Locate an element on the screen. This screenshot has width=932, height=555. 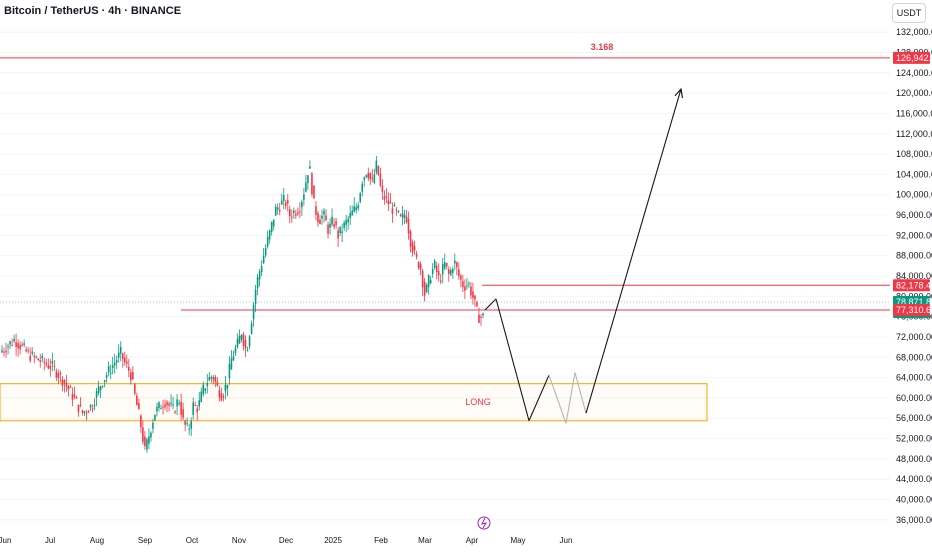
price-tag-value: 77,310.69 is located at coordinates (914, 310).